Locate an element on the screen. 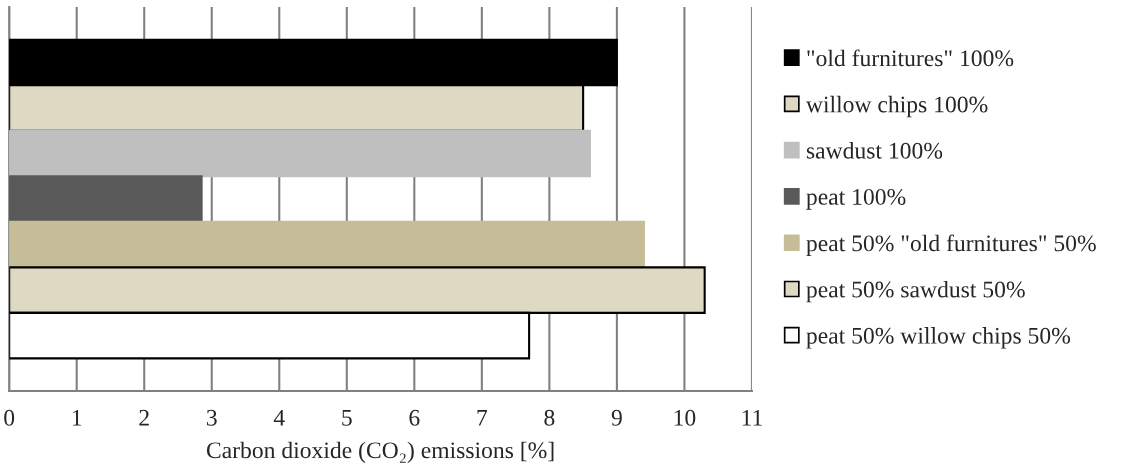 The image size is (1148, 474). x-tick-label: 6 is located at coordinates (414, 417).